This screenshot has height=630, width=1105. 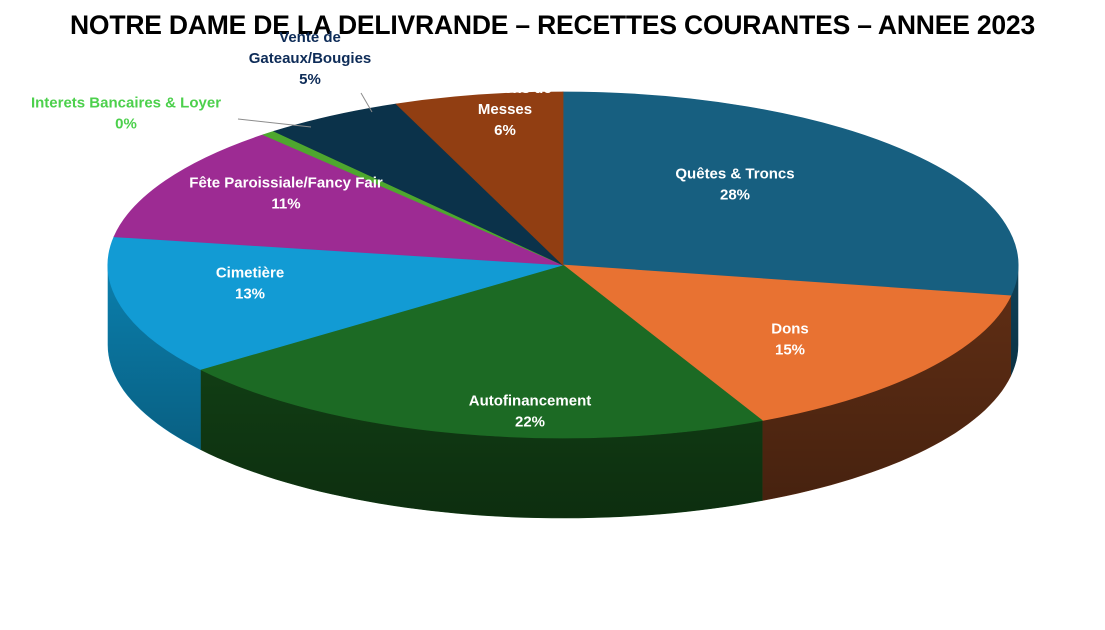 What do you see at coordinates (530, 400) in the screenshot?
I see `slice-label-line: Autofinancement` at bounding box center [530, 400].